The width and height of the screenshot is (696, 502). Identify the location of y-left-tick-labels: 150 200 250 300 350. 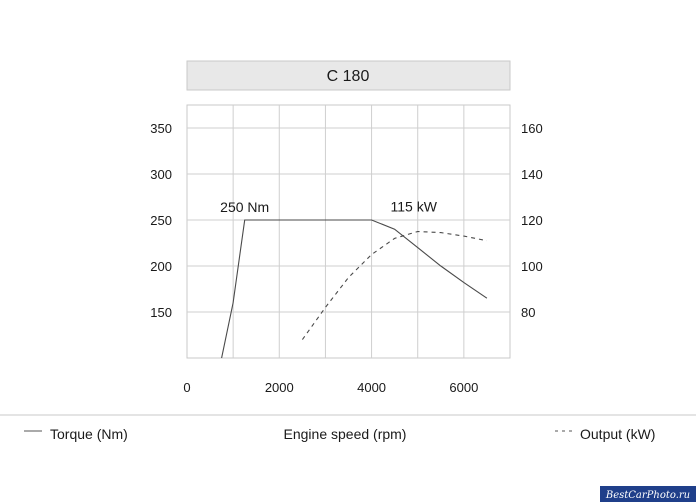
(161, 220).